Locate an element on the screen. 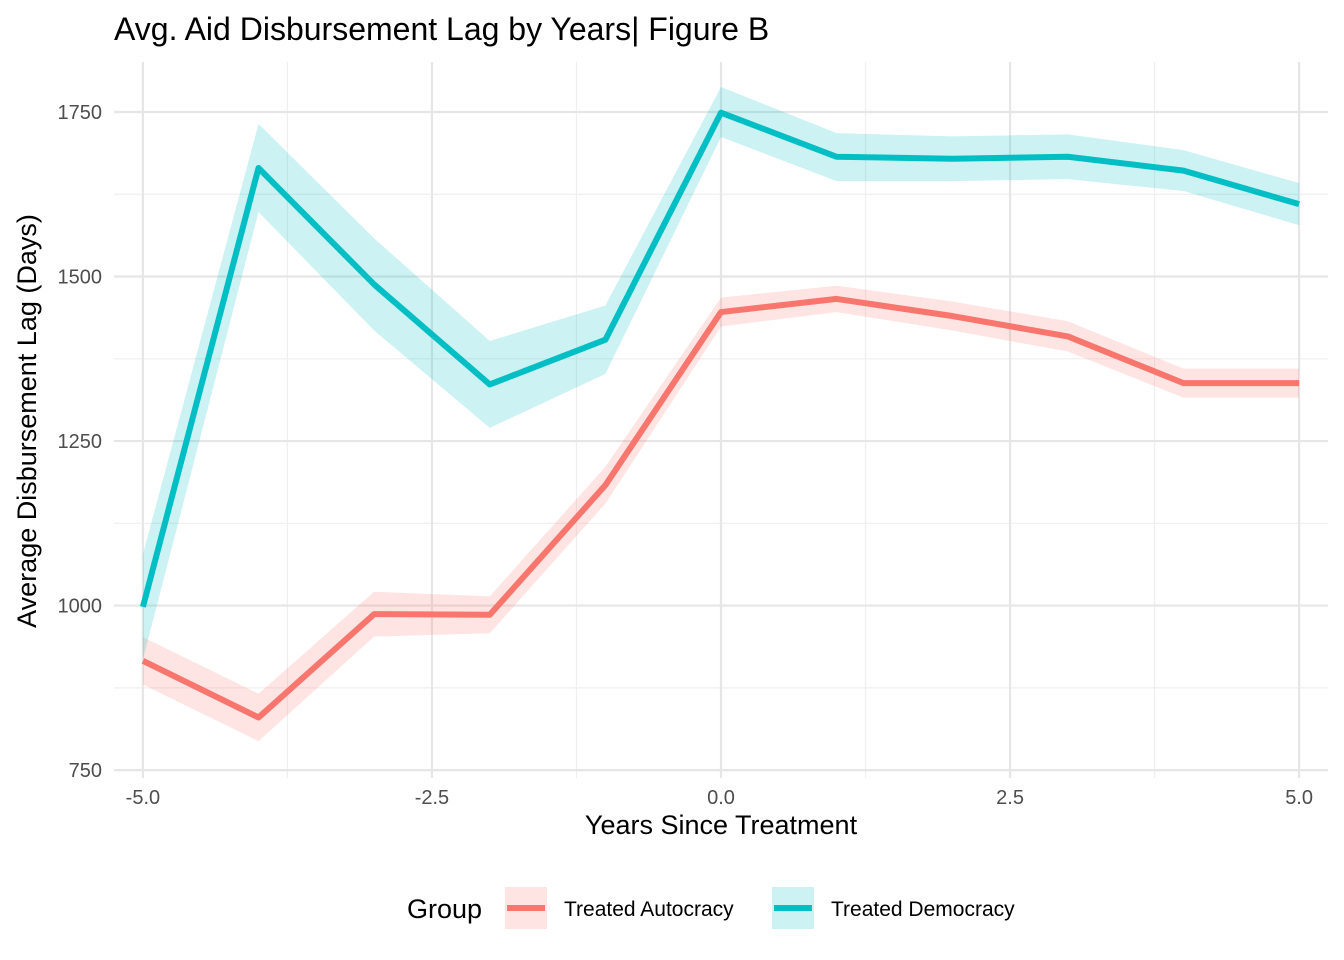 This screenshot has height=960, width=1344. legend-title: Group is located at coordinates (444, 909).